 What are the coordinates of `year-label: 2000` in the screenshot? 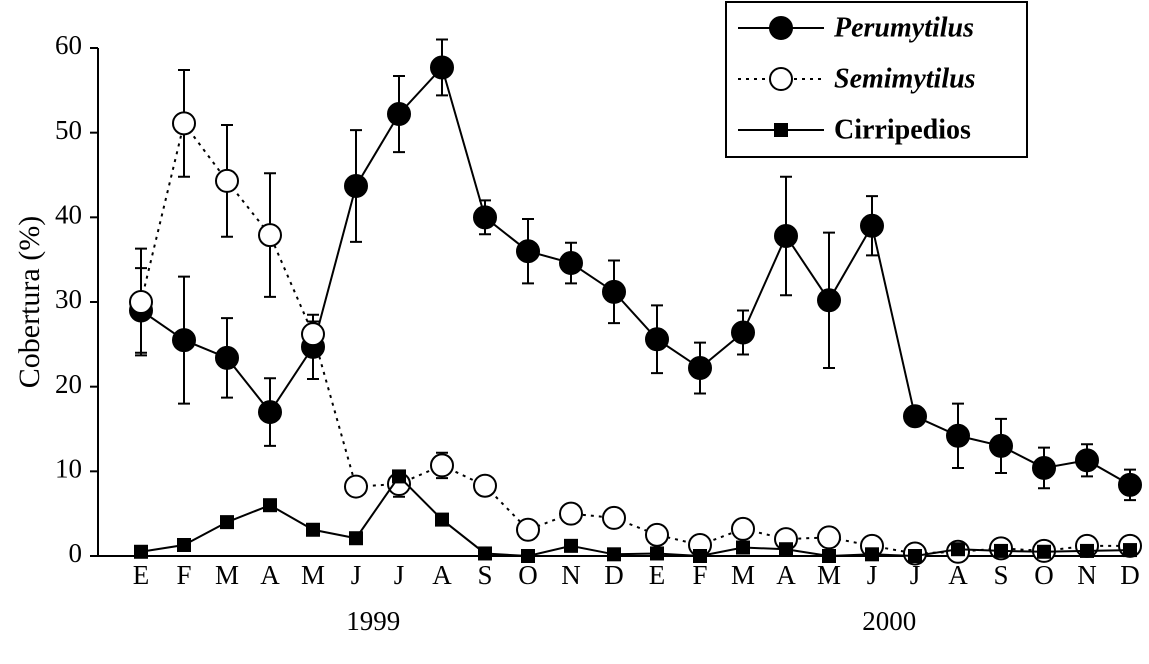 It's located at (889, 621).